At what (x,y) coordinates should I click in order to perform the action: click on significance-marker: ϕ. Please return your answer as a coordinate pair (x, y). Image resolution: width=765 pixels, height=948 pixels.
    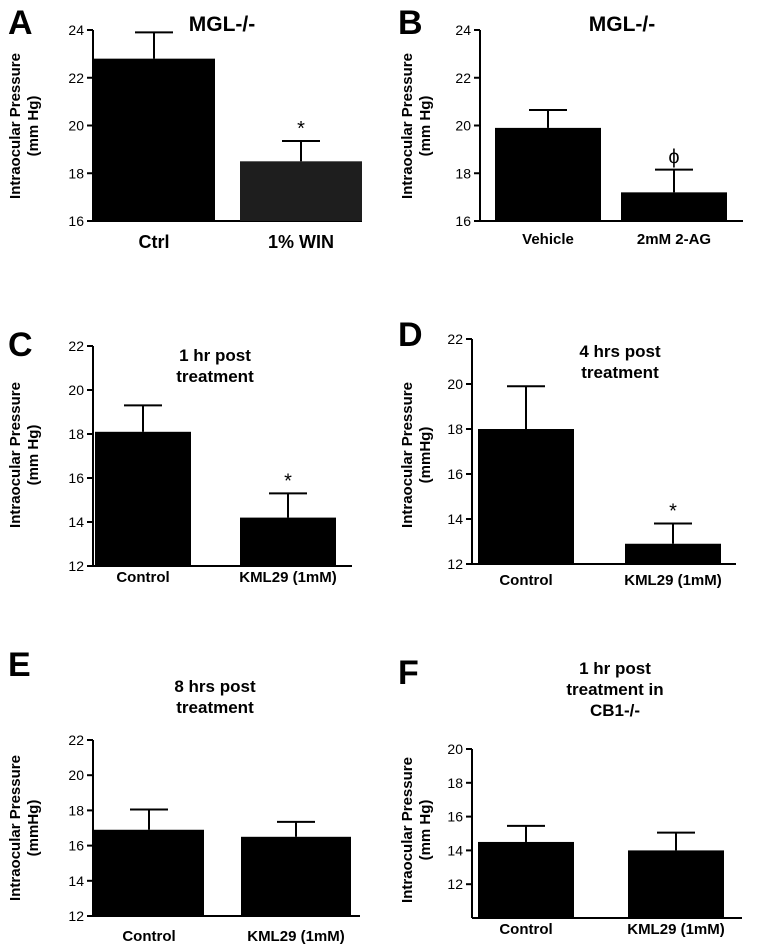
    Looking at the image, I should click on (673, 158).